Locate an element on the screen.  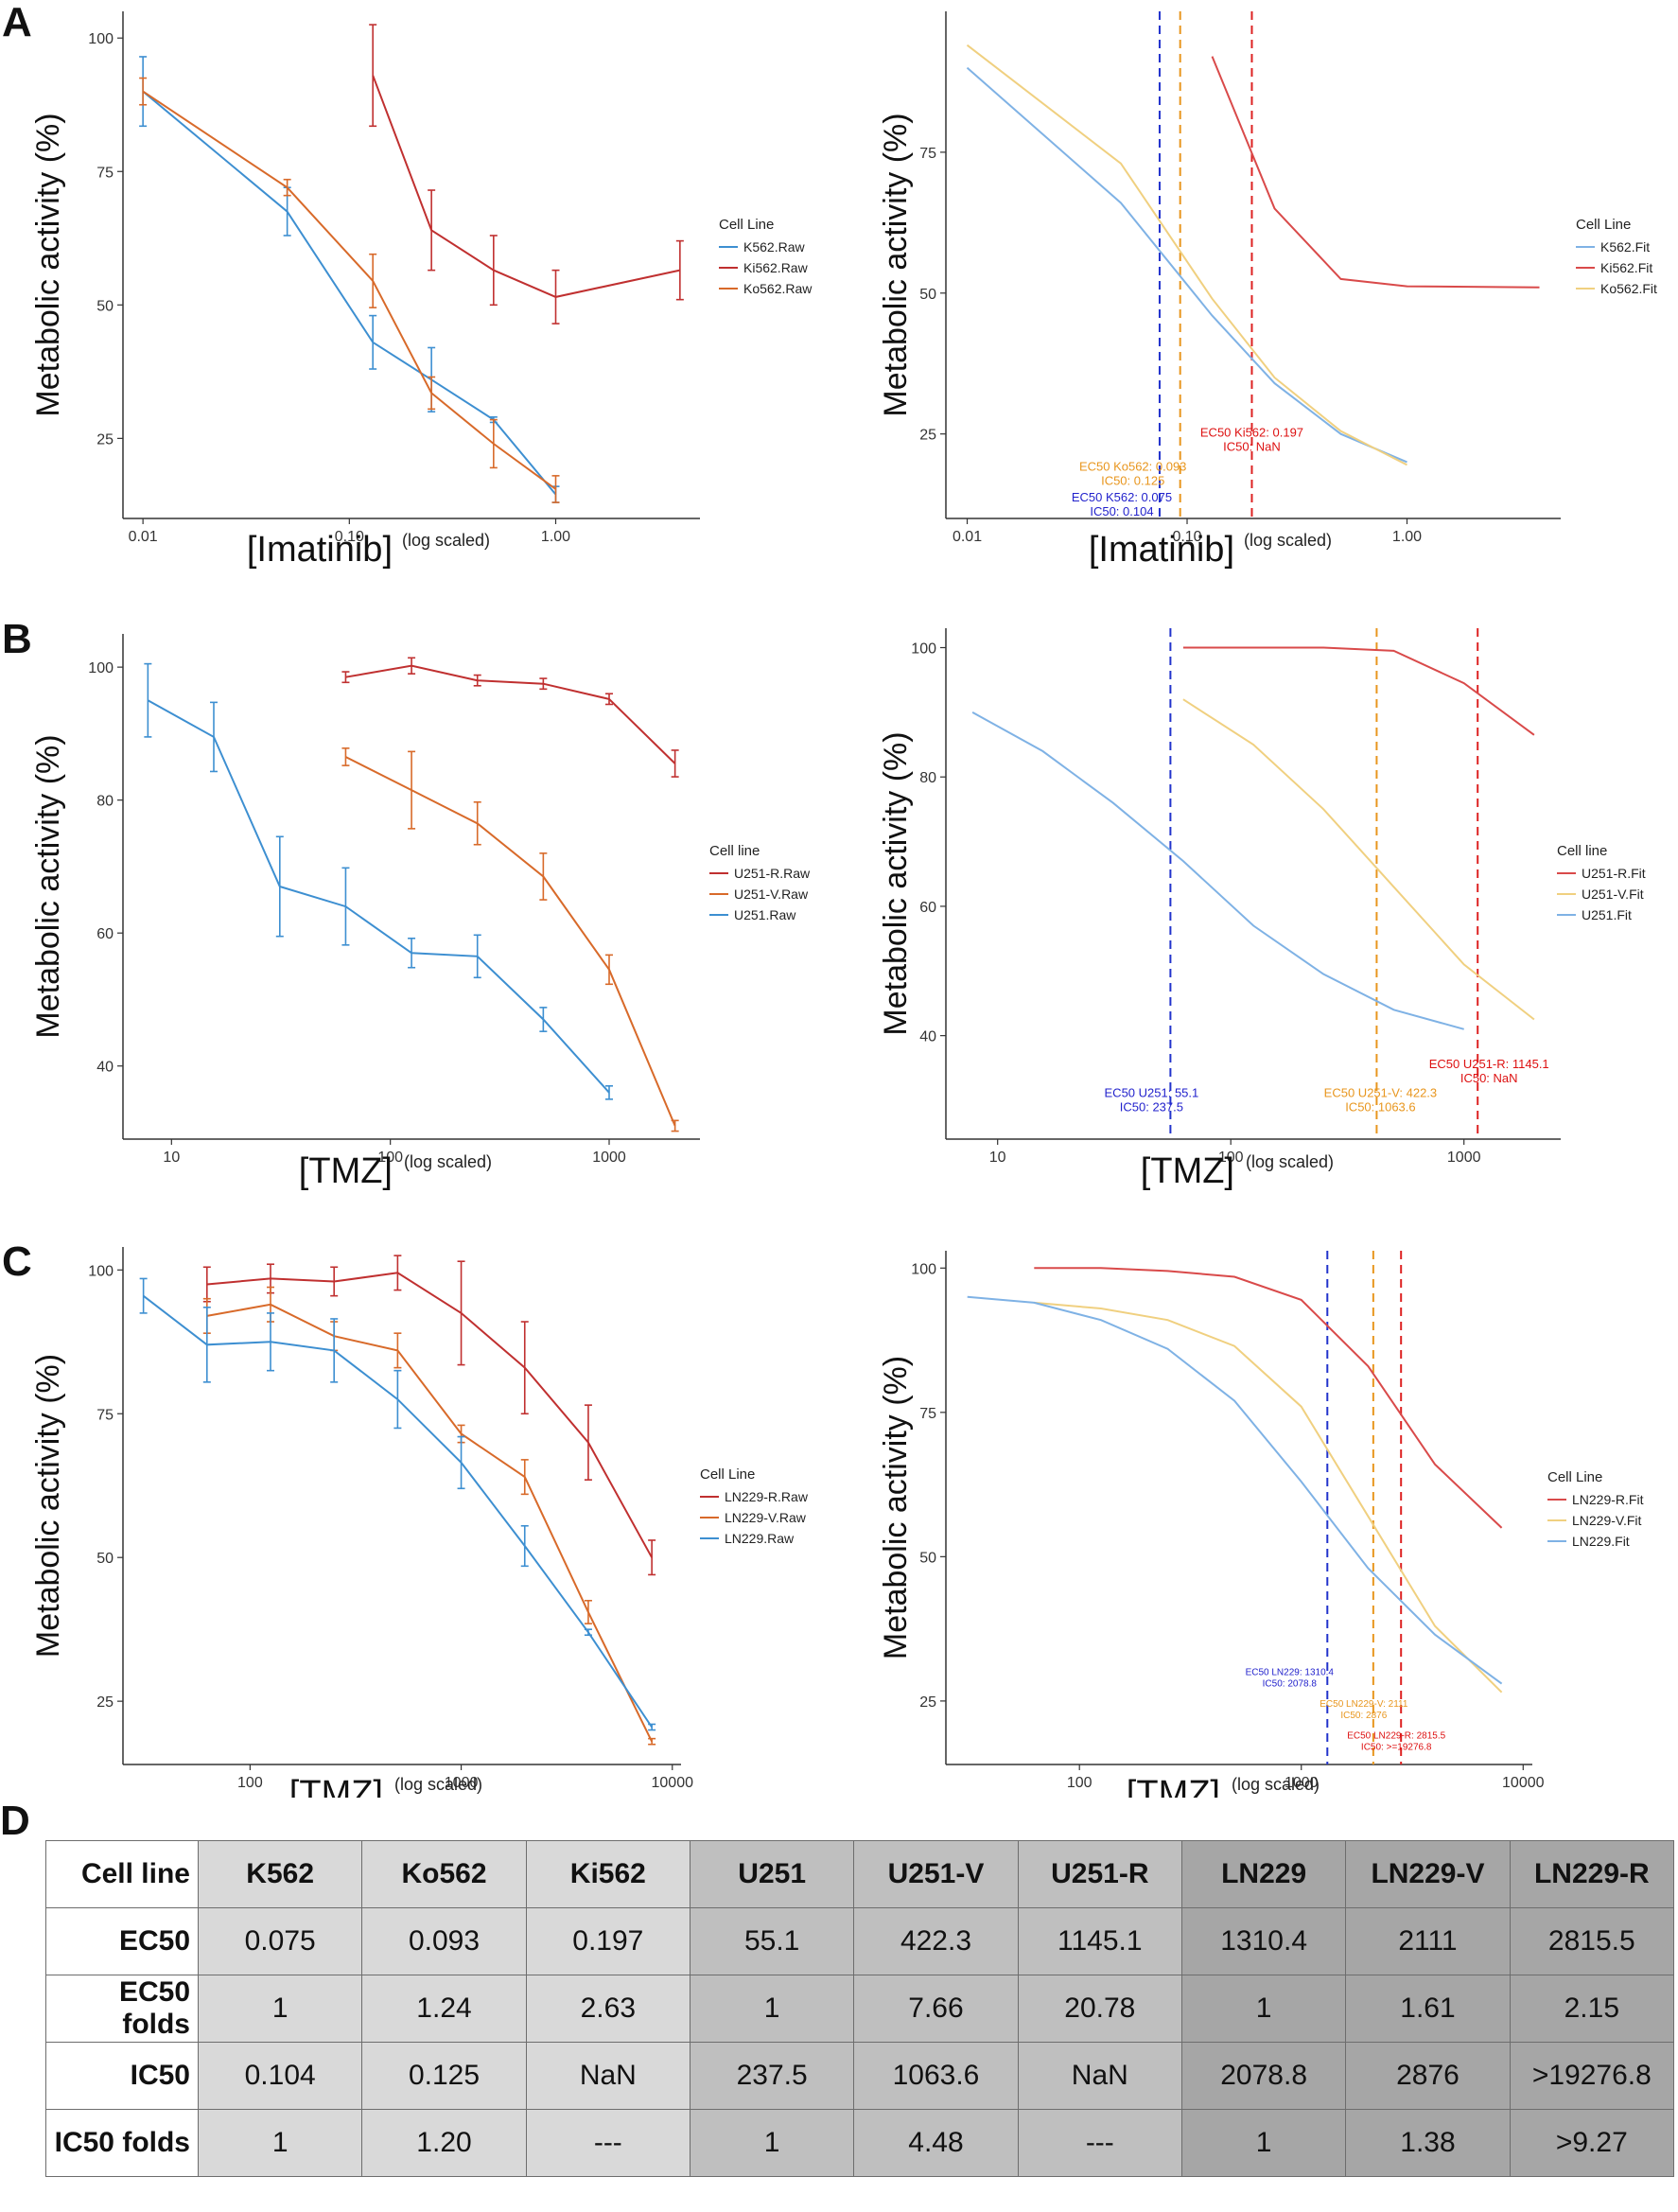
table-row-label: IC50 is located at coordinates (122, 2076).